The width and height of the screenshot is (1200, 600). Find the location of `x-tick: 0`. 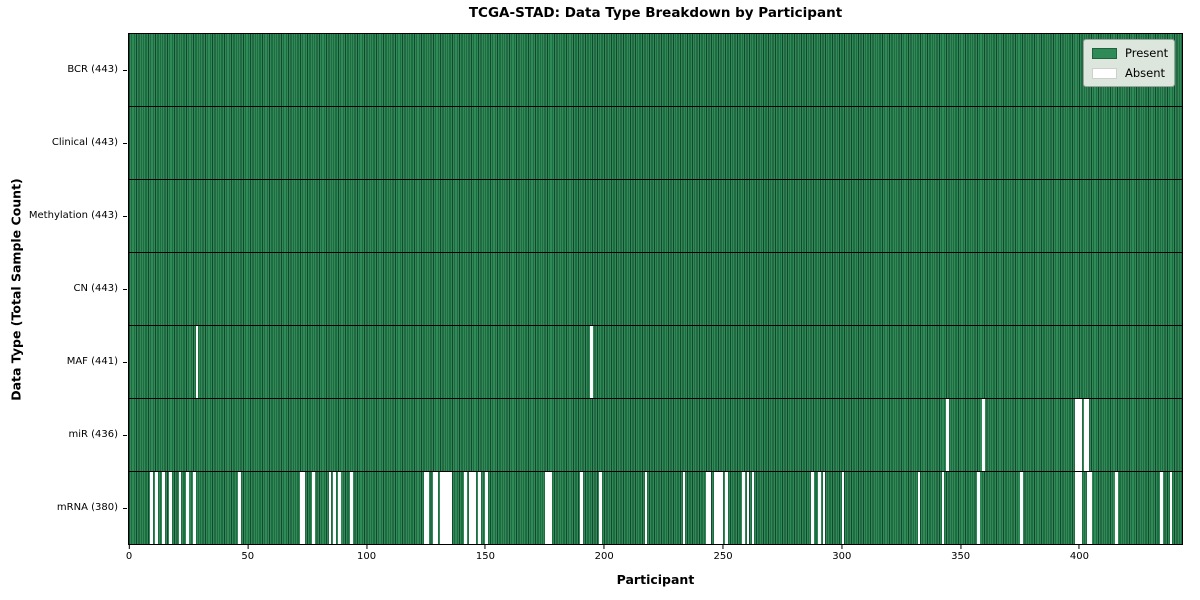

x-tick: 0 is located at coordinates (129, 553).